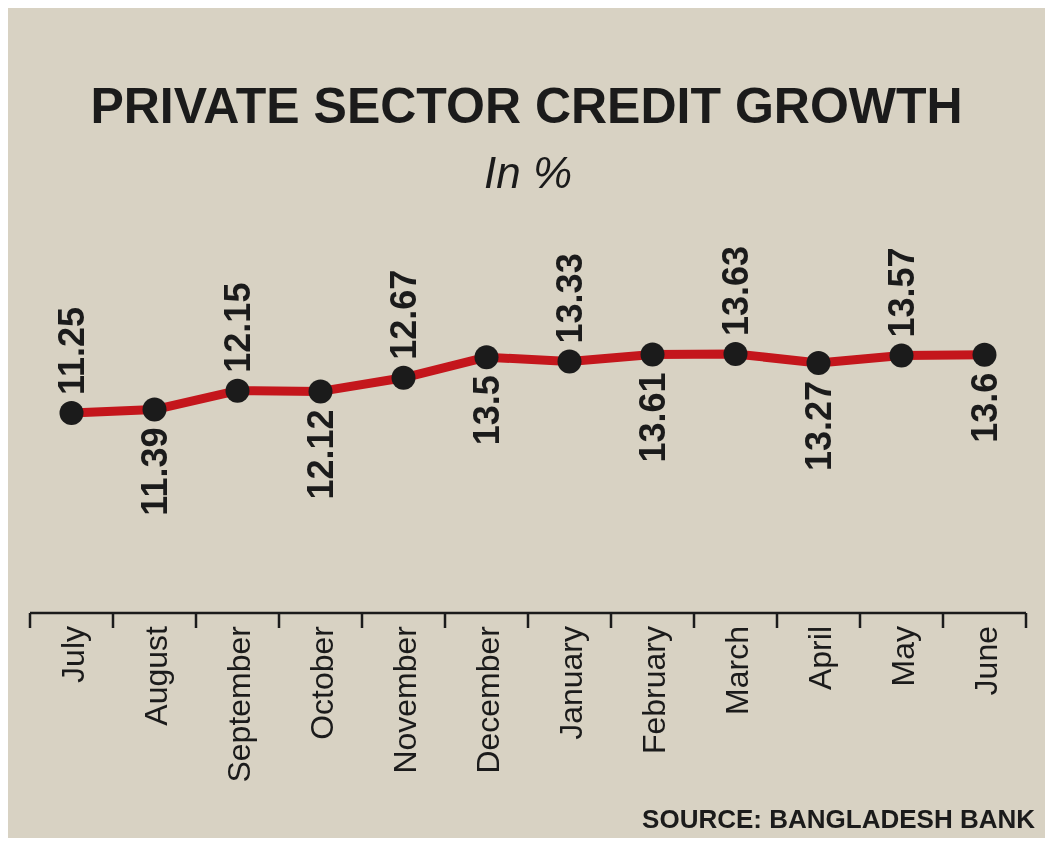 This screenshot has height=846, width=1053. Describe the element at coordinates (819, 658) in the screenshot. I see `x-tick-label: April` at that location.